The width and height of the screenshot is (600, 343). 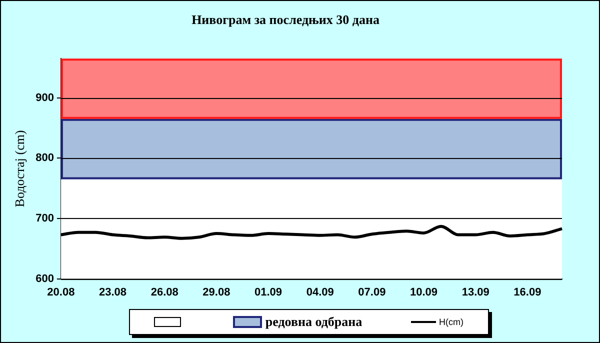 I want to click on x-tick-label: 04.09, so click(x=320, y=292).